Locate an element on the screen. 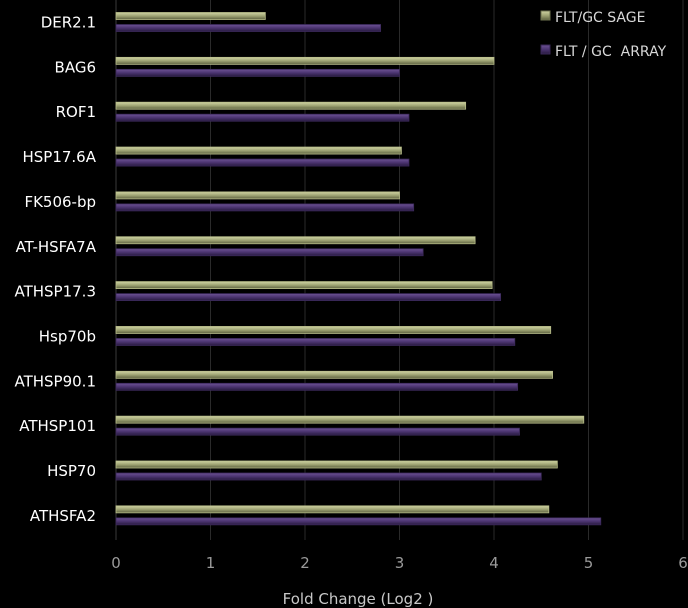 This screenshot has width=688, height=608. category-label: Hsp70b is located at coordinates (67, 336).